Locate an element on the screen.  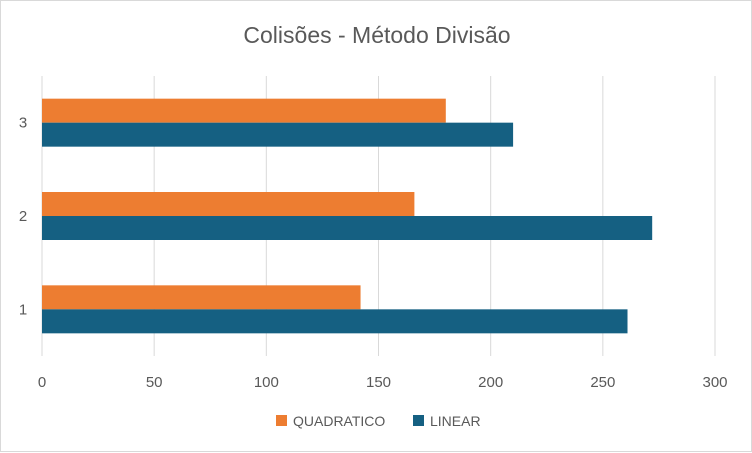
x-tick-label-300: 300 is located at coordinates (714, 382).